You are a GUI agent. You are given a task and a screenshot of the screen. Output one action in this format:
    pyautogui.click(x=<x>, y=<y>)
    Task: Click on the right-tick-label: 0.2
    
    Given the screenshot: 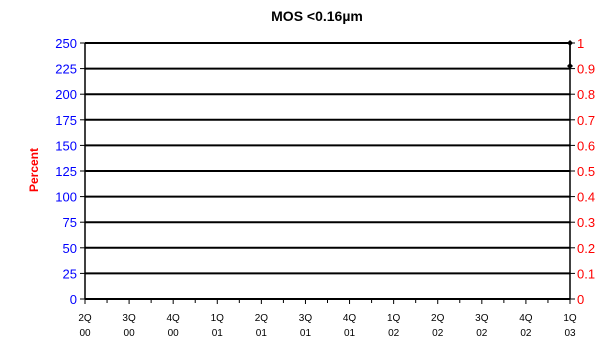 What is the action you would take?
    pyautogui.click(x=586, y=248)
    